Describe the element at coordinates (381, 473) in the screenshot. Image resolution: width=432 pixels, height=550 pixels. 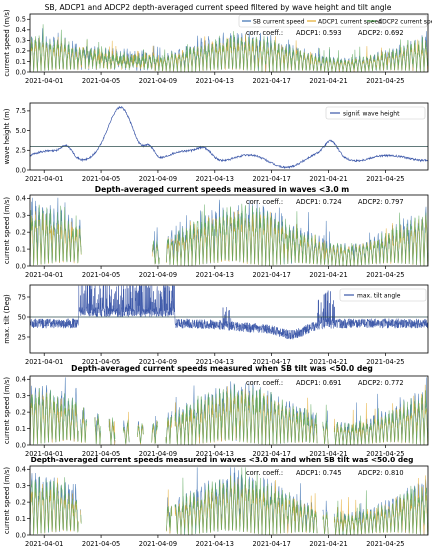
I see `corr-adcp2: ADCP2: 0.810` at that location.